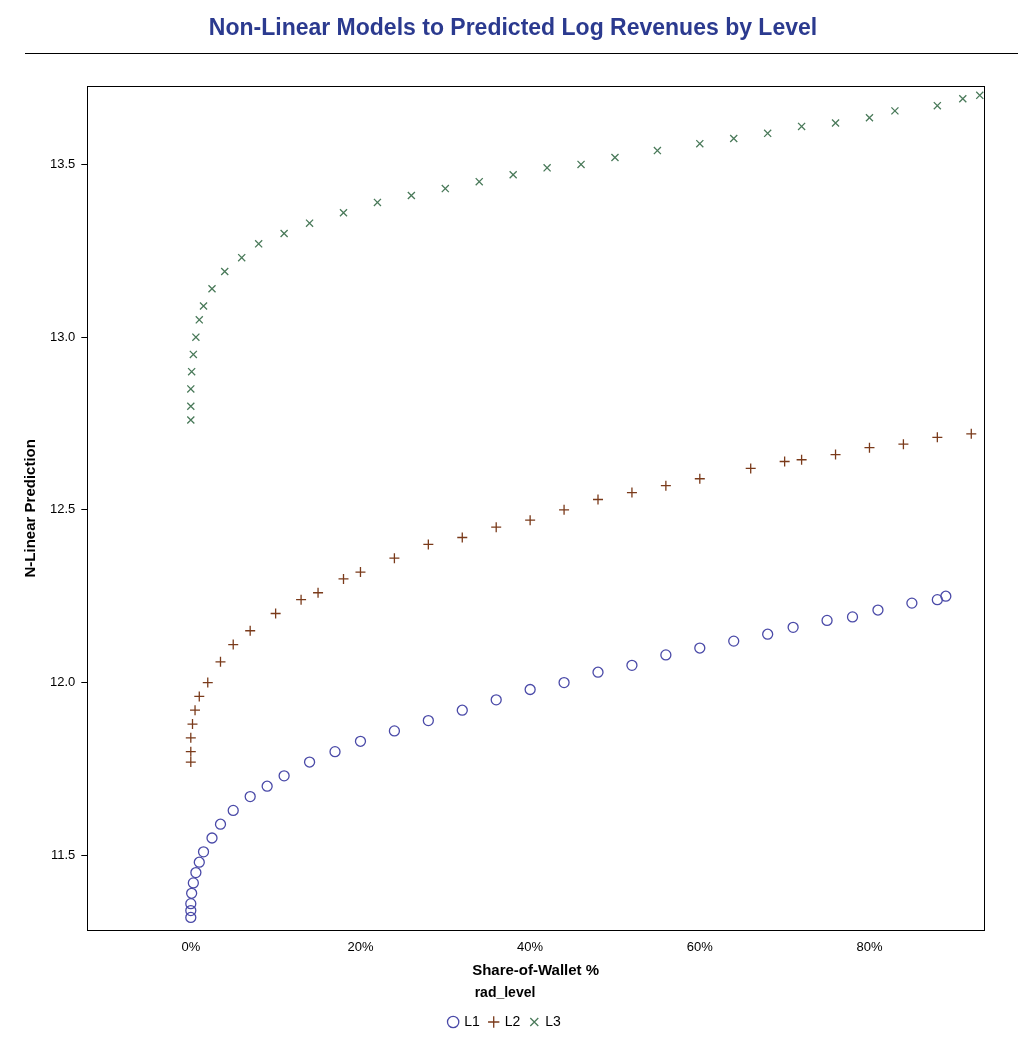 This screenshot has height=1054, width=1026. Describe the element at coordinates (700, 946) in the screenshot. I see `x-tick-label: 60%` at that location.